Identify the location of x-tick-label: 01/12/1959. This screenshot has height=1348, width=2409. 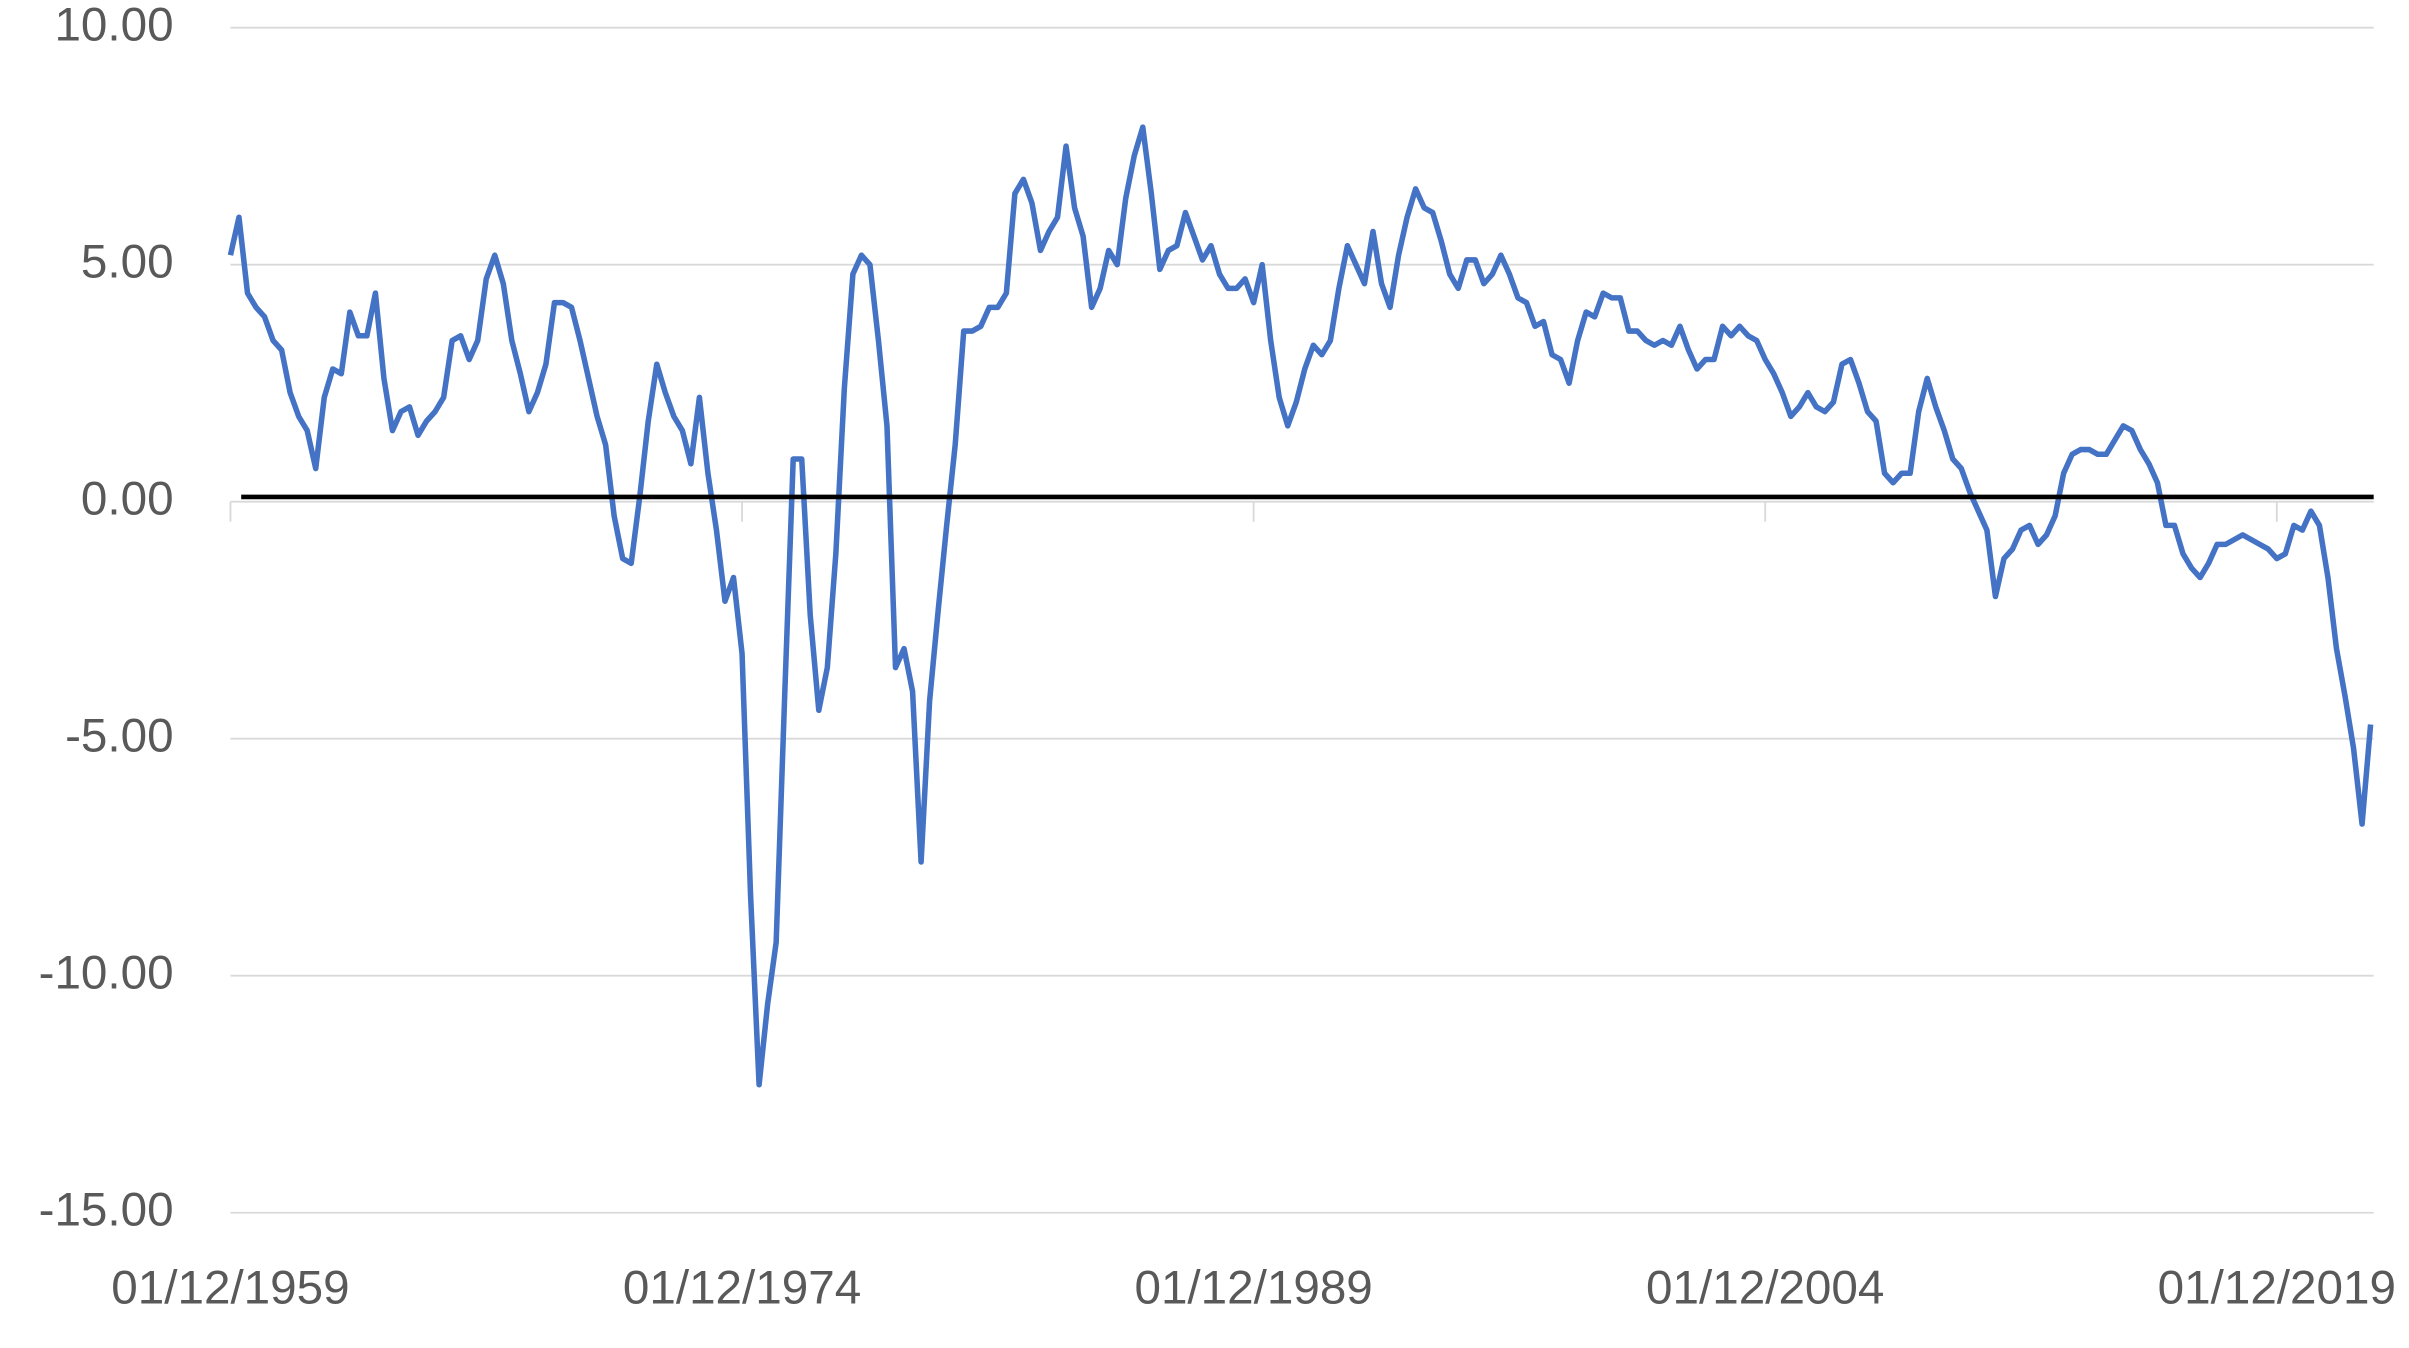
(230, 1288).